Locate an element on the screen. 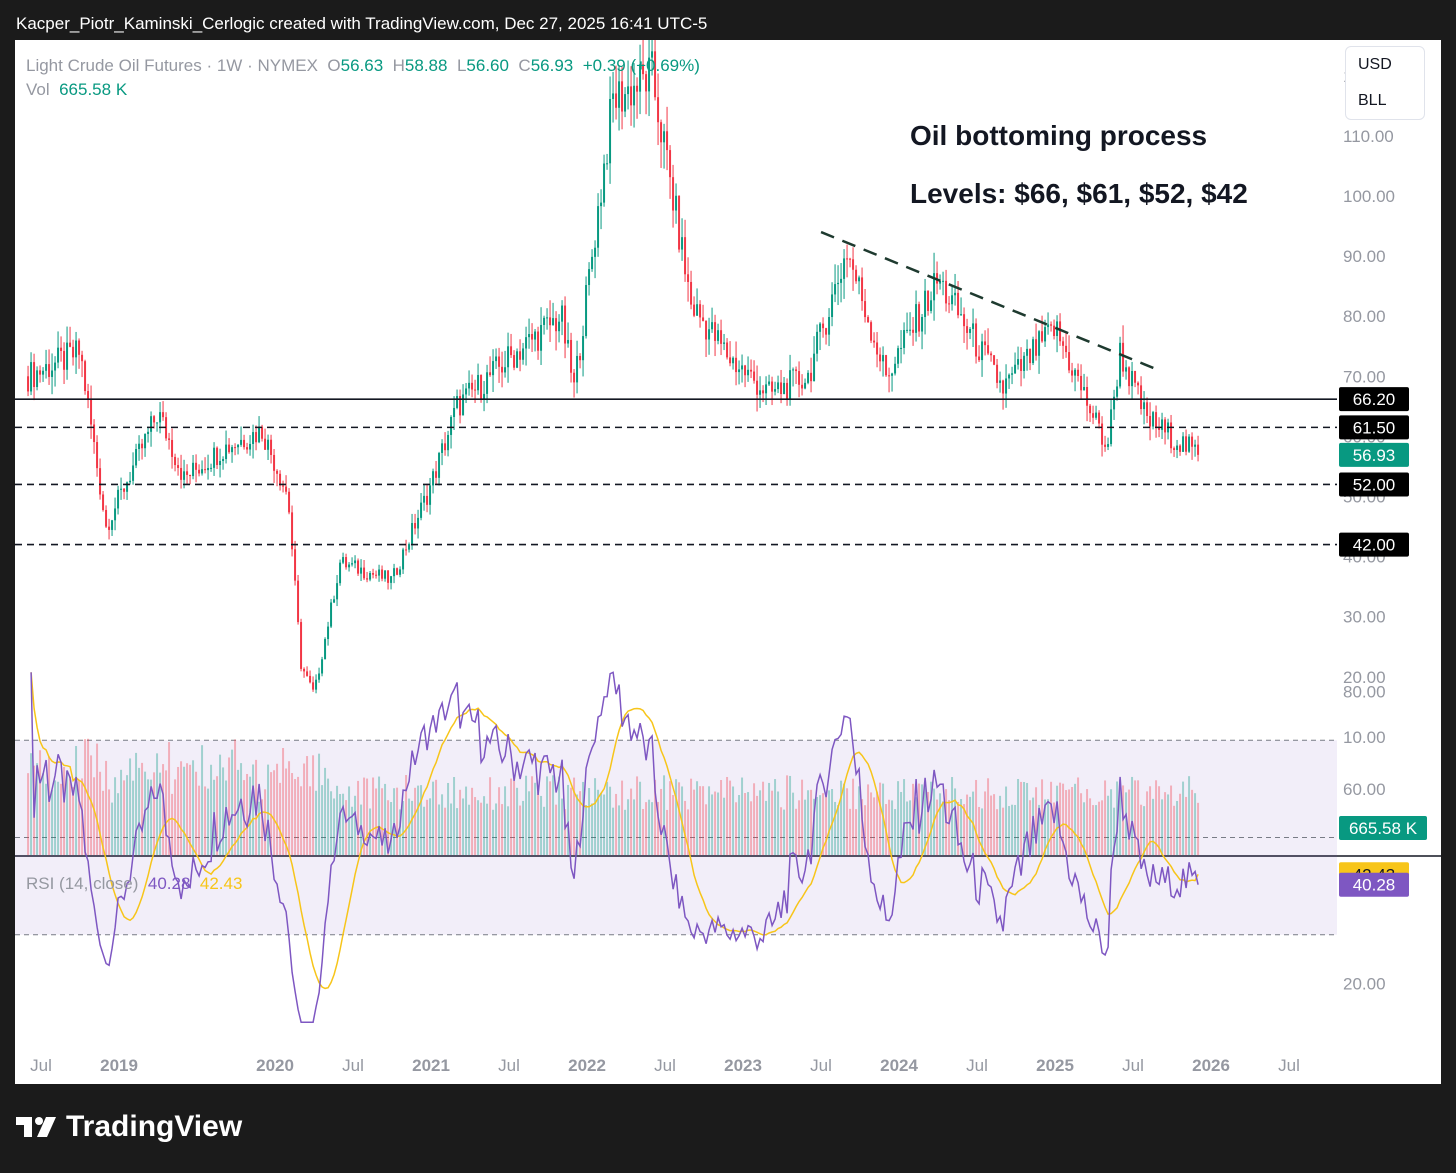  unit-label: BLL is located at coordinates (1372, 100).